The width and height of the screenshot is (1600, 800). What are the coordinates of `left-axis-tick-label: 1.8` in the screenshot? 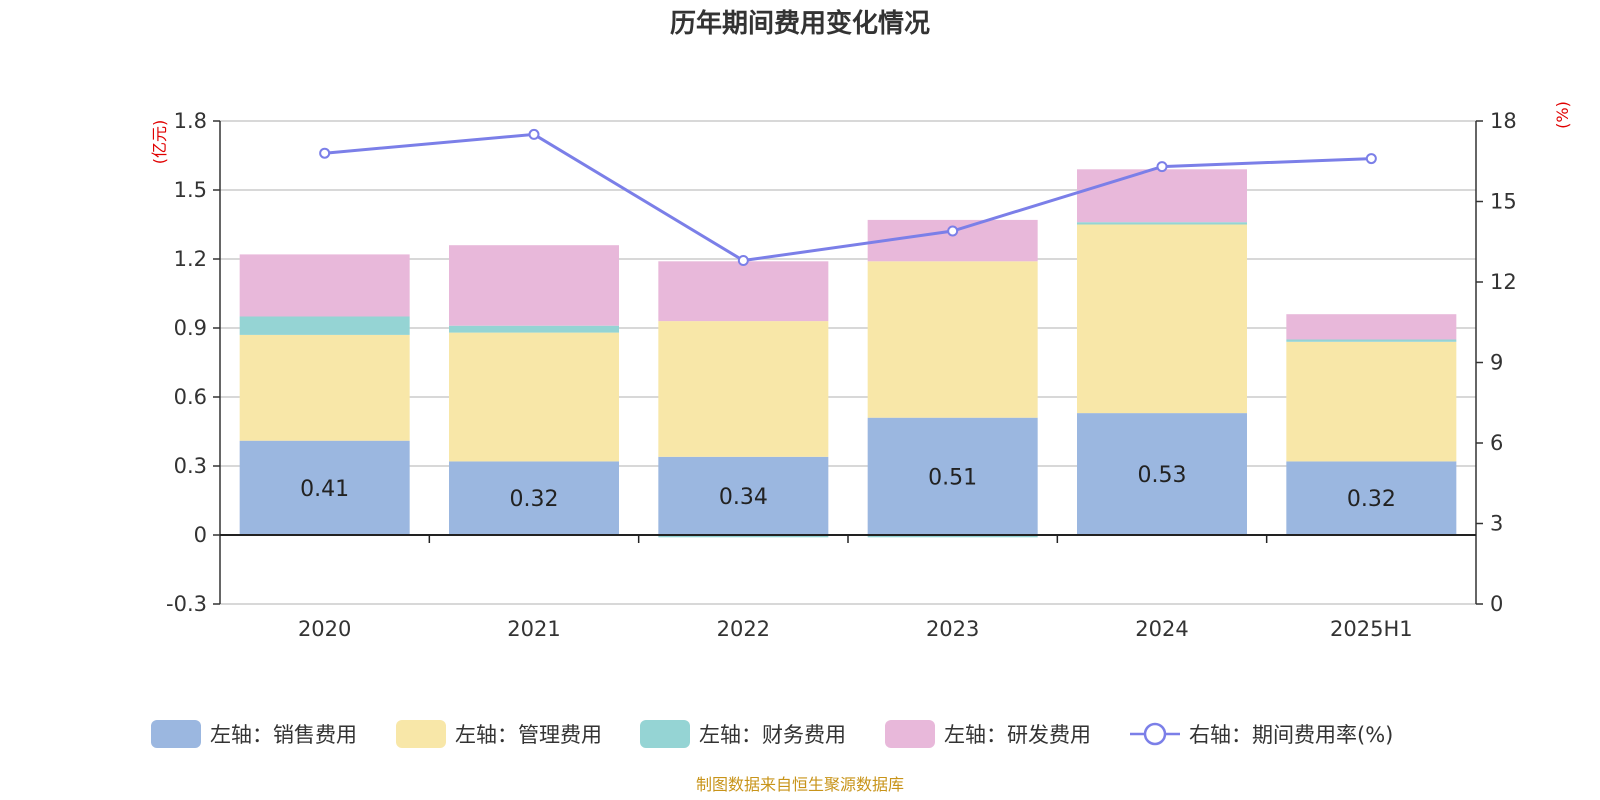 It's located at (190, 121).